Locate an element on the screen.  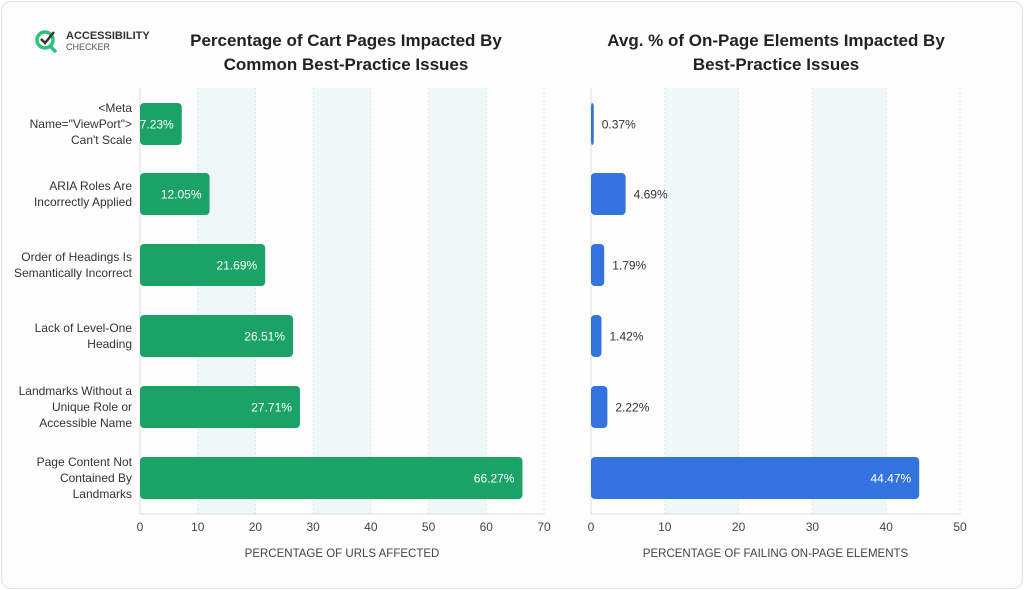
bar-value-label: 7.23% is located at coordinates (157, 125).